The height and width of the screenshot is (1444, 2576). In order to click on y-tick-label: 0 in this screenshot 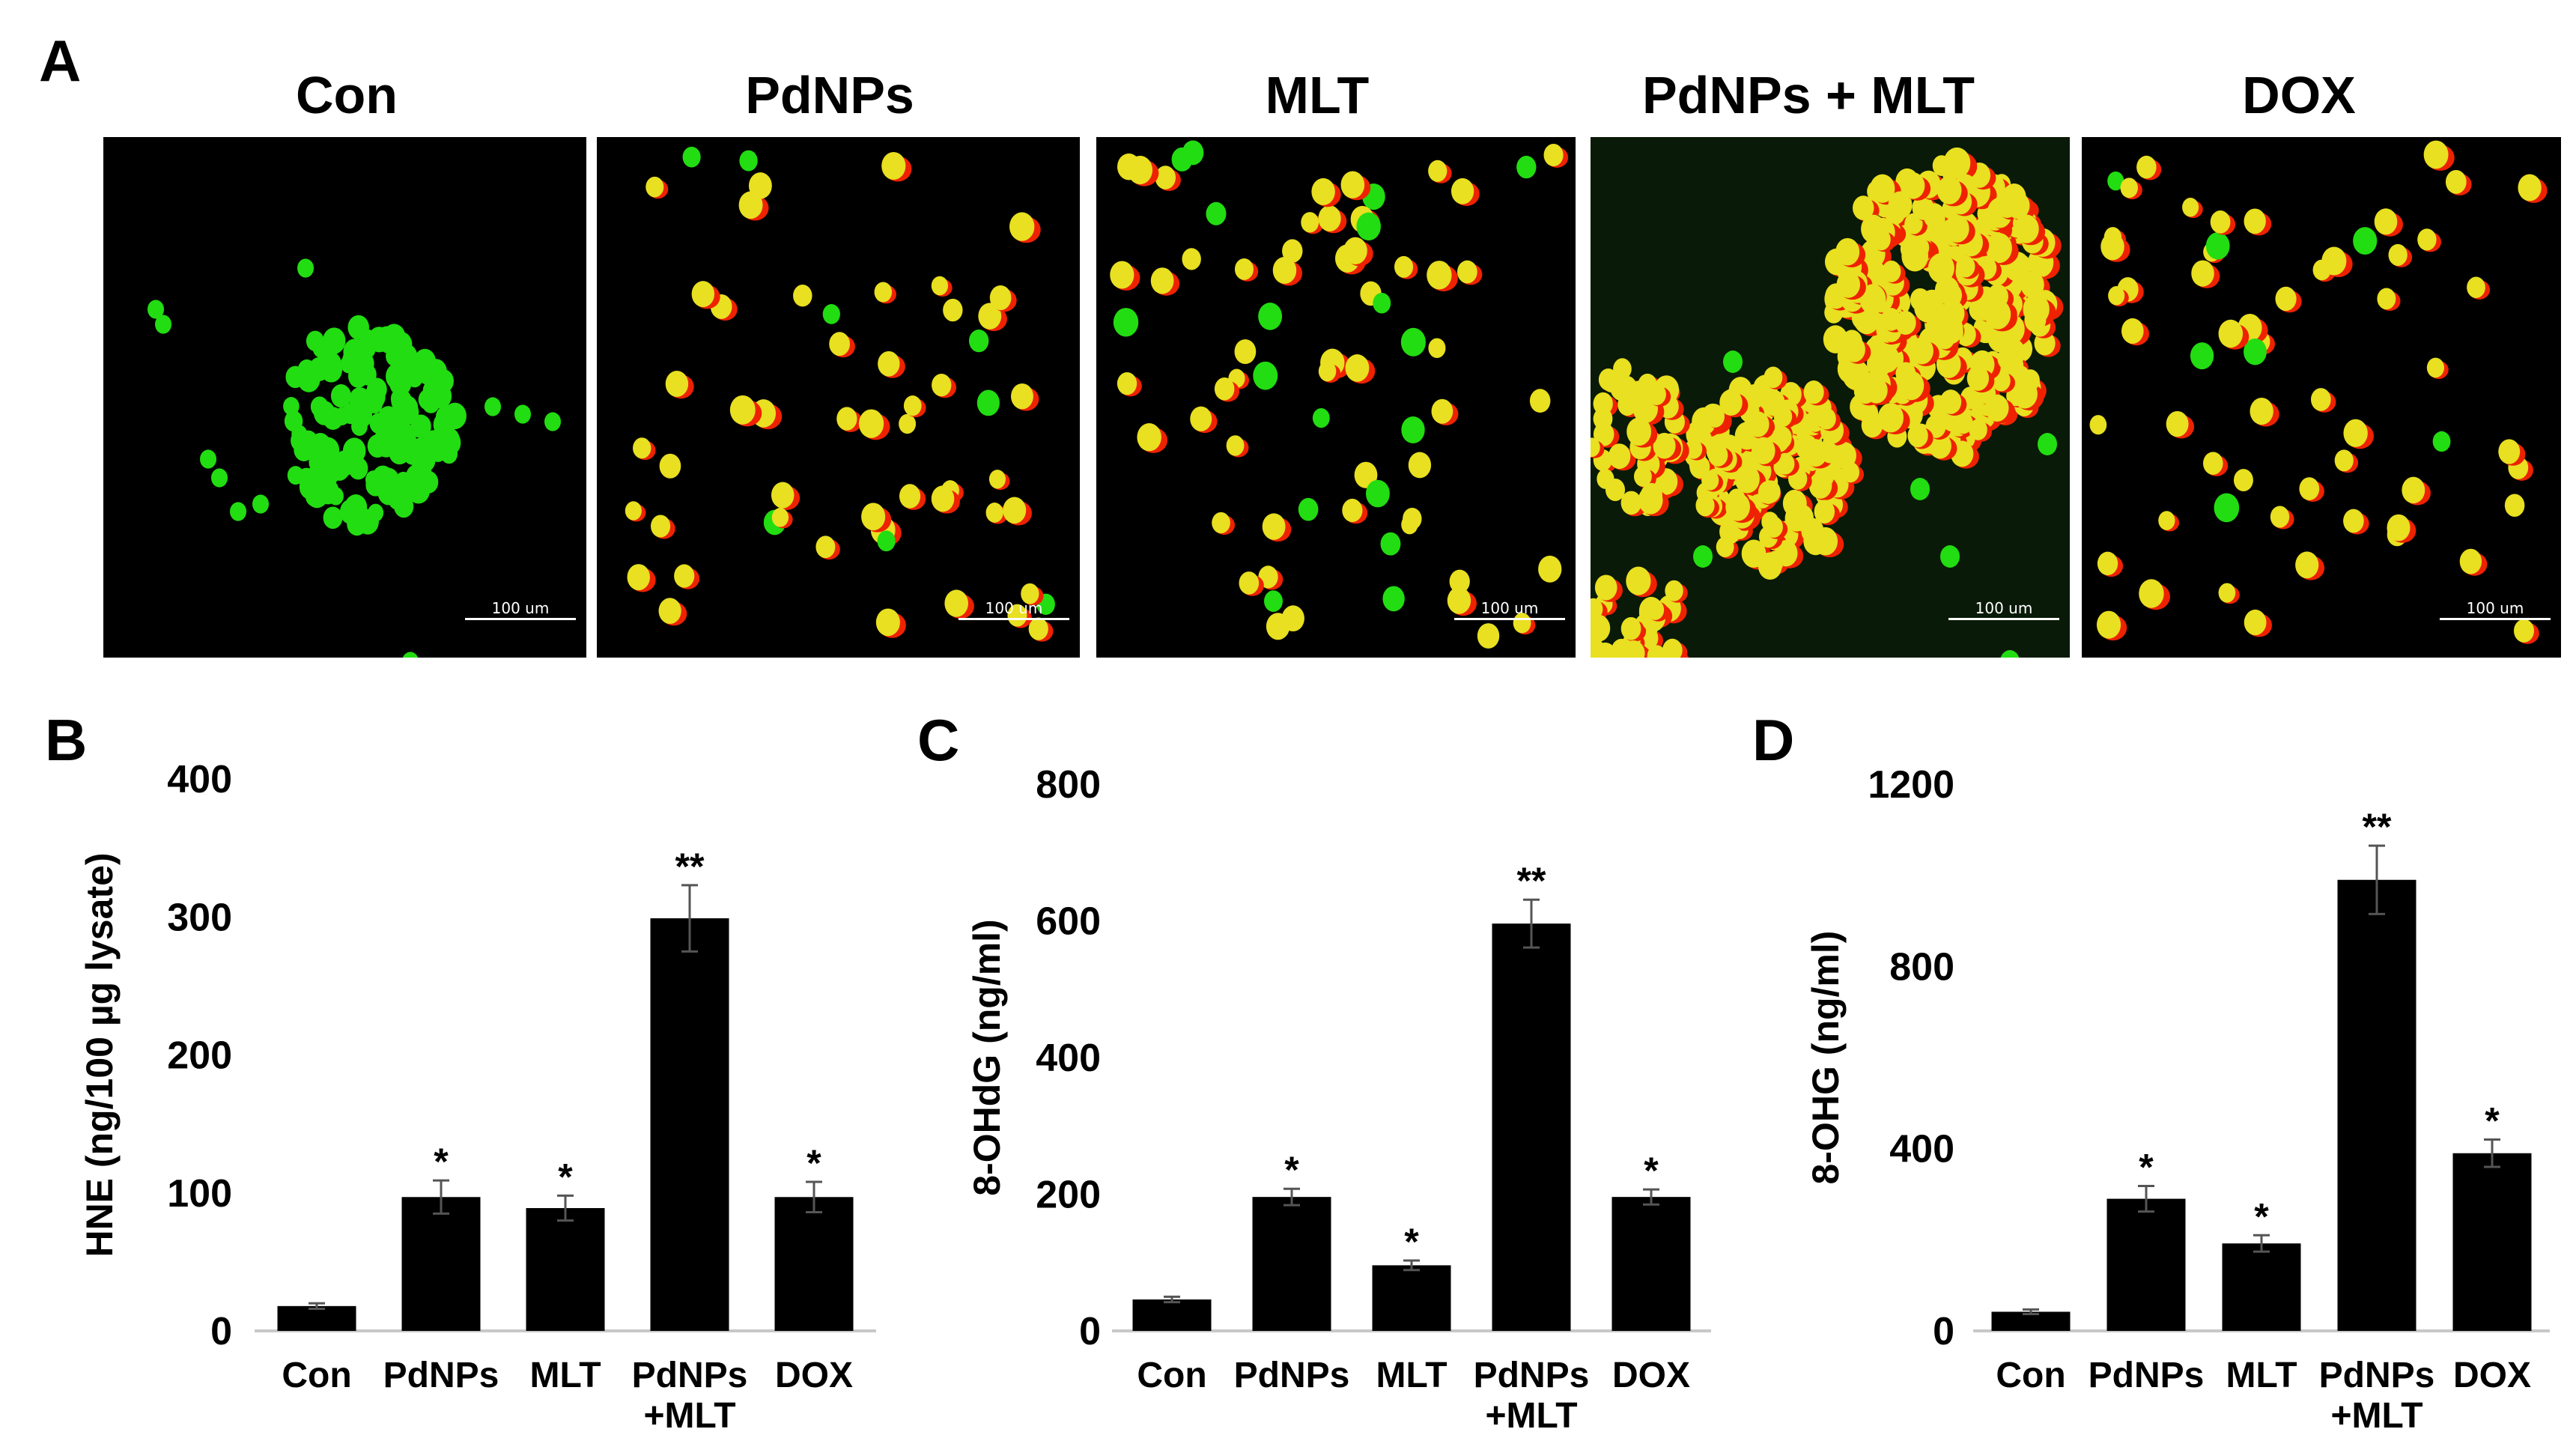, I will do `click(221, 1331)`.